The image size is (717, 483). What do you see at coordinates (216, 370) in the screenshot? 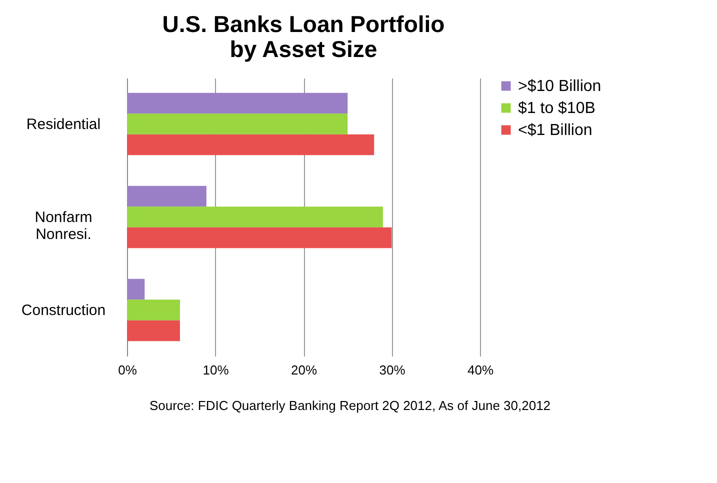
I see `x-tick-label: 10%` at bounding box center [216, 370].